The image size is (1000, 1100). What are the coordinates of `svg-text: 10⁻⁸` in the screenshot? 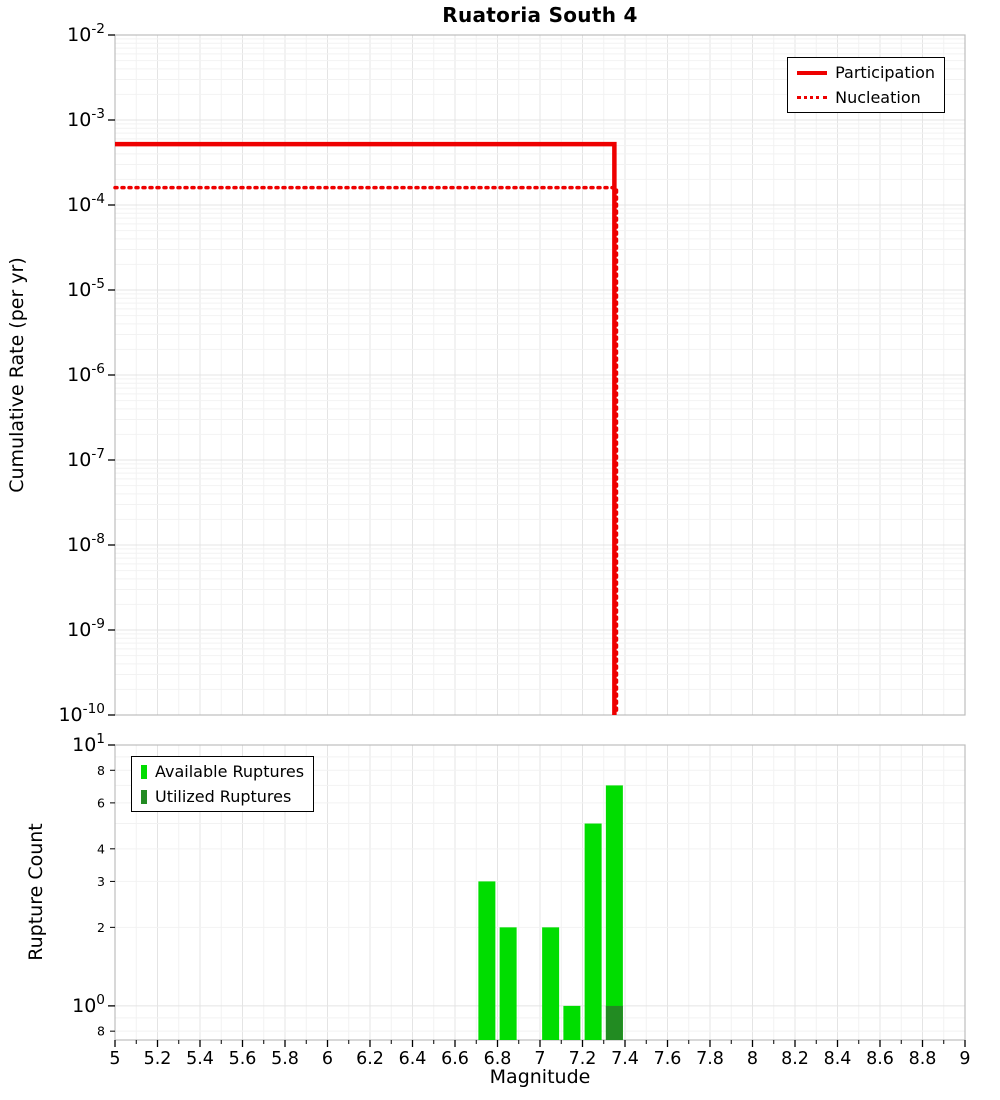 It's located at (86, 543).